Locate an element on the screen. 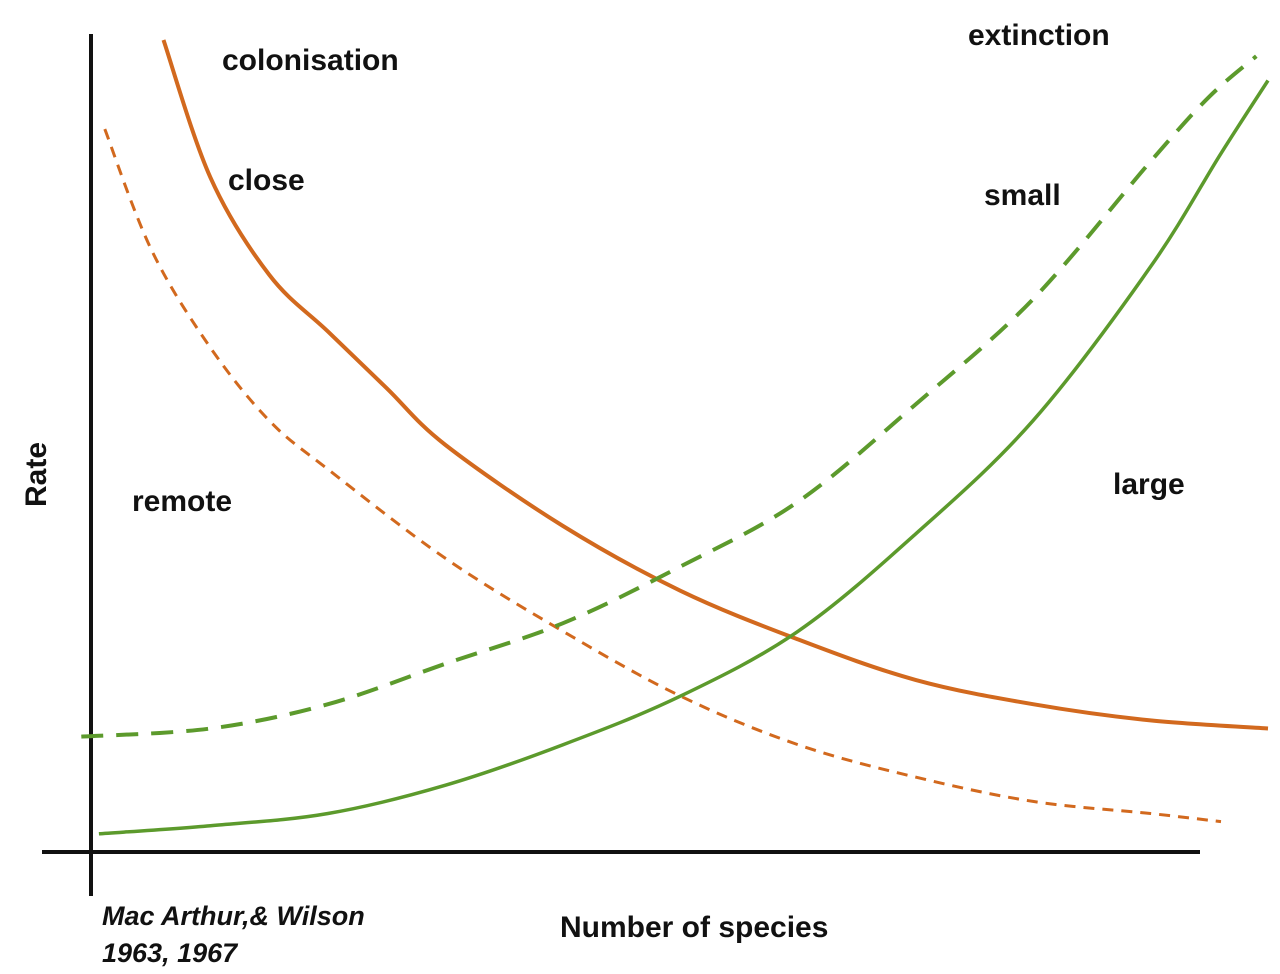 Image resolution: width=1280 pixels, height=974 pixels. group-label-extinction: extinction is located at coordinates (1039, 35).